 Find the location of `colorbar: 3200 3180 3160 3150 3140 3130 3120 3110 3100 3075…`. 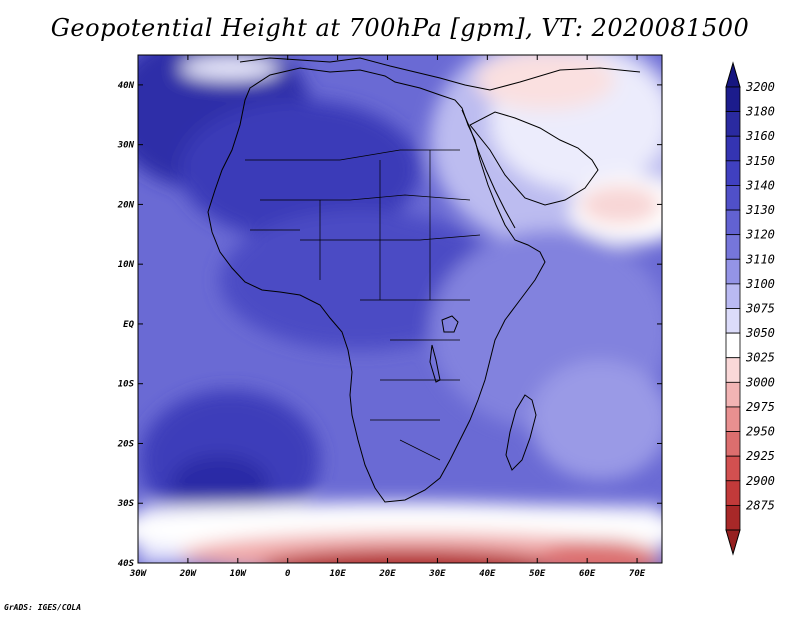

colorbar: 3200 3180 3160 3150 3140 3130 3120 3110 3100 3075… is located at coordinates (750, 308).